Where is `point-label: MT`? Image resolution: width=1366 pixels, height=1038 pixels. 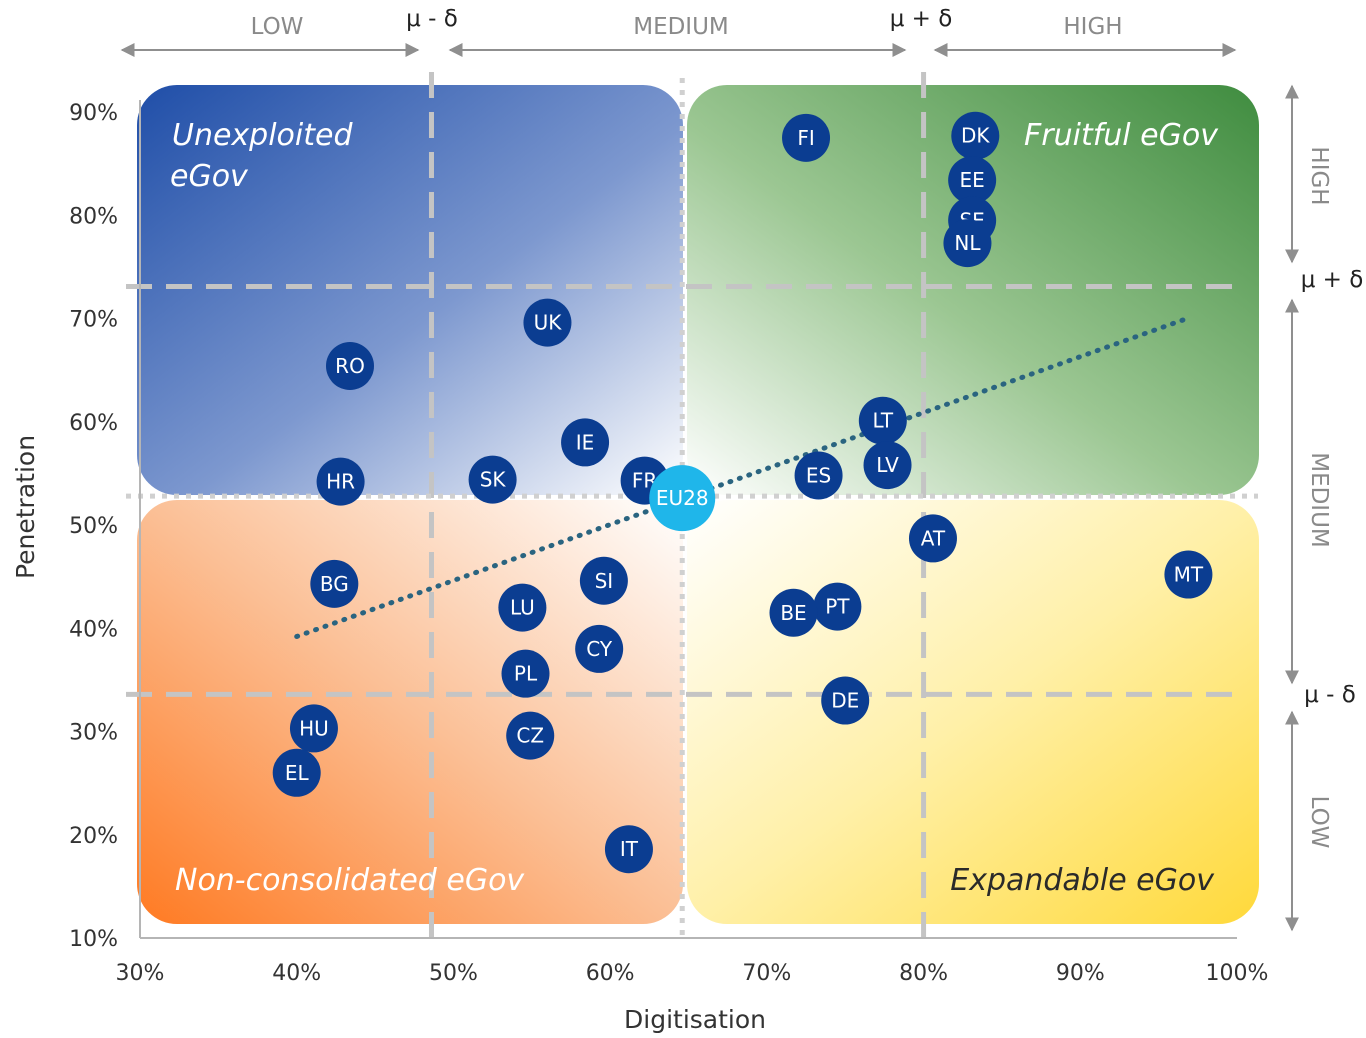
point-label: MT is located at coordinates (1189, 575).